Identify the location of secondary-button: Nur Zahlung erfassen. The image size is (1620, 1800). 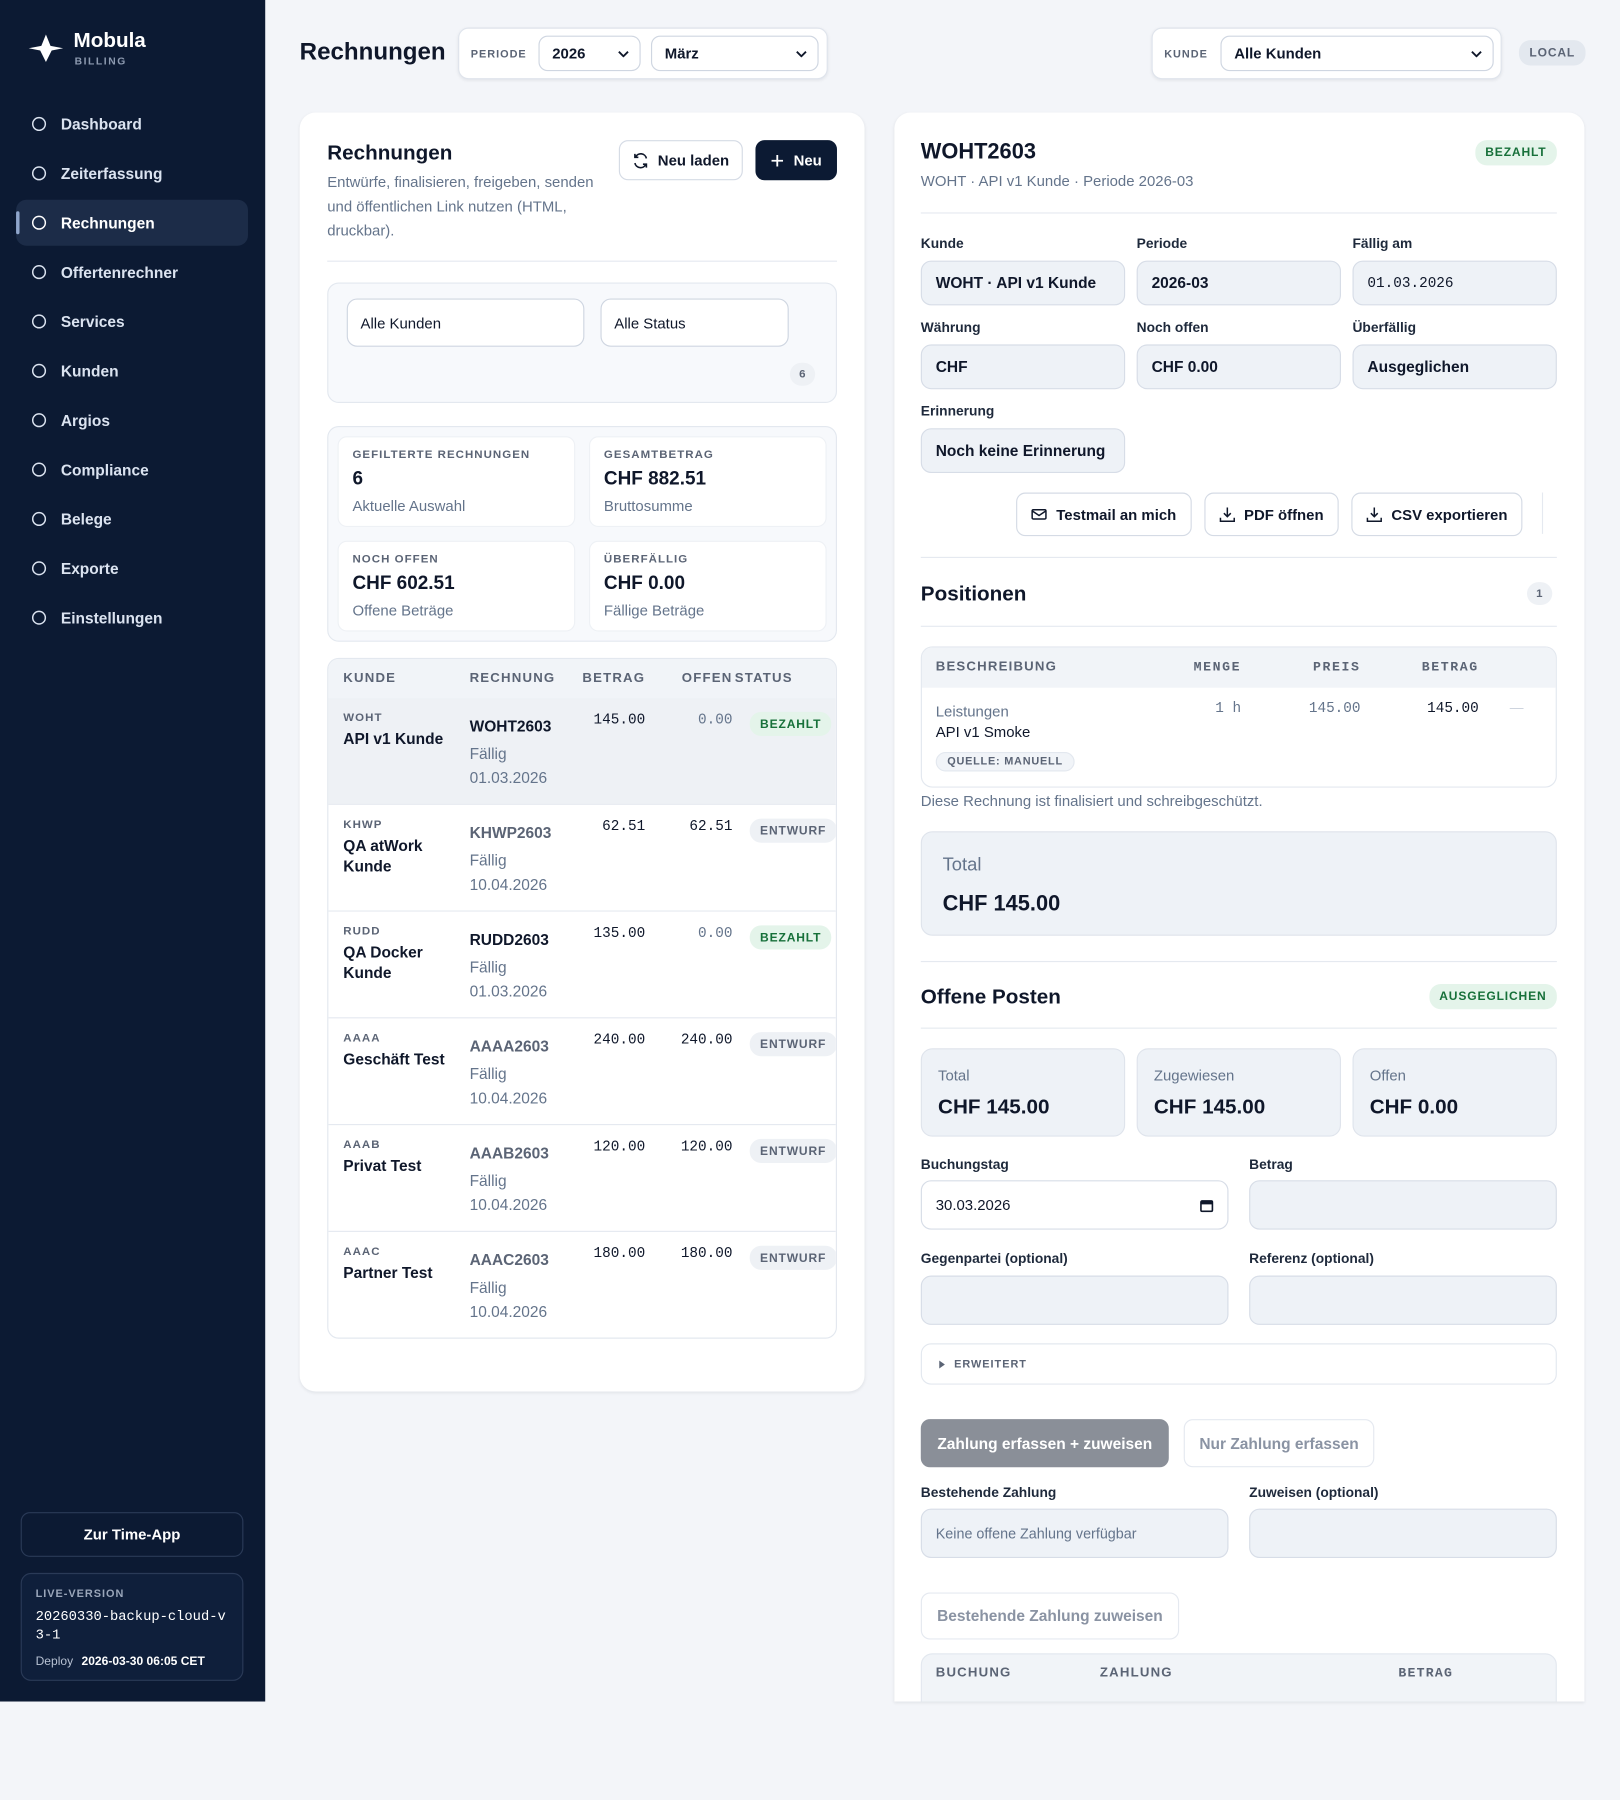
(1279, 1443).